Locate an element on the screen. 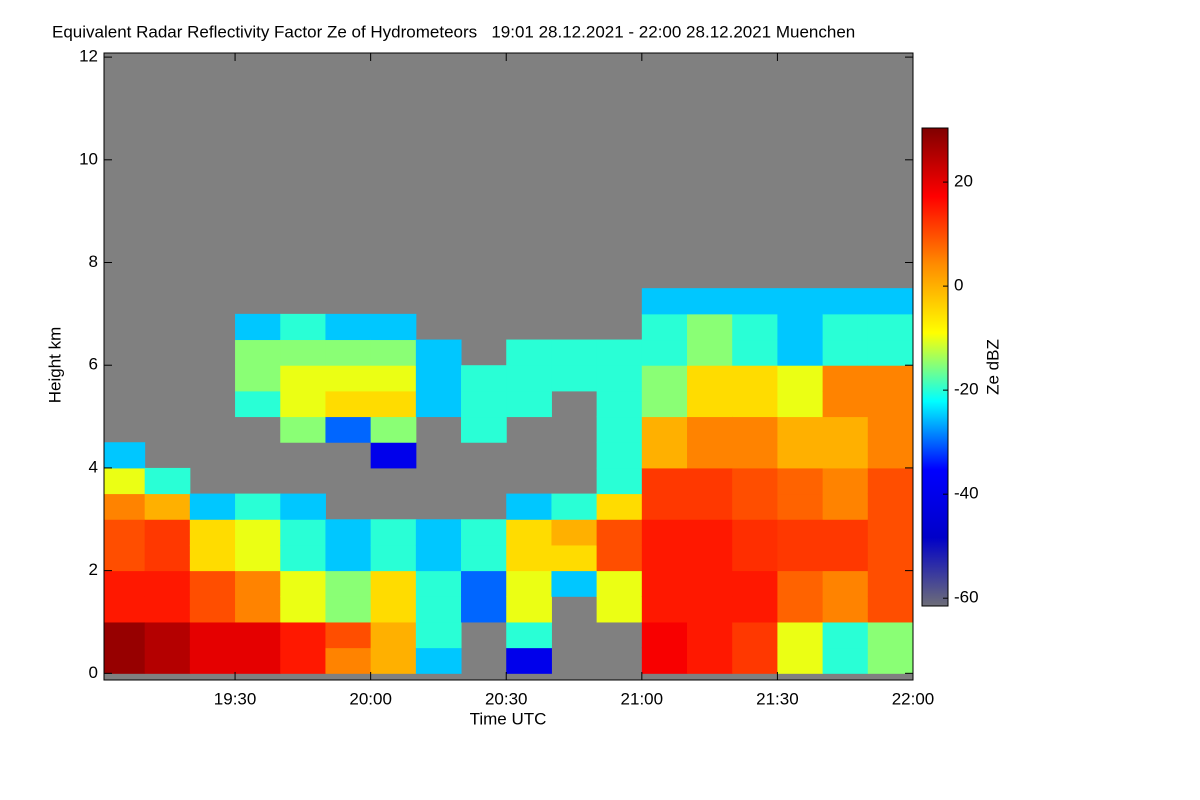  colorbar-label: Ze dBZ is located at coordinates (992, 367).